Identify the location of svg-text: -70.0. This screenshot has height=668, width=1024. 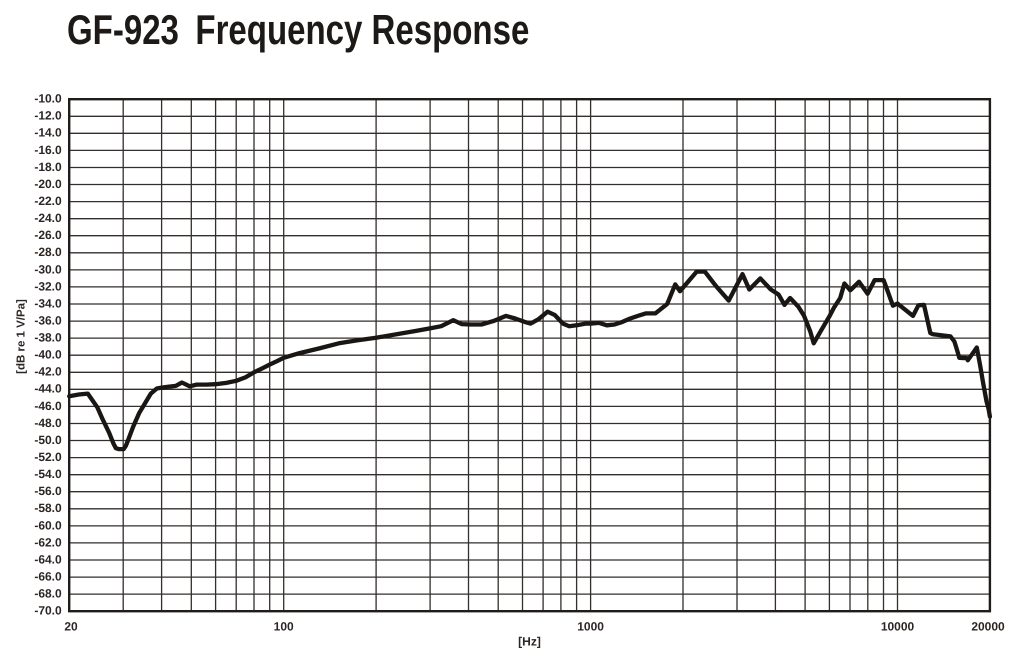
(48, 611).